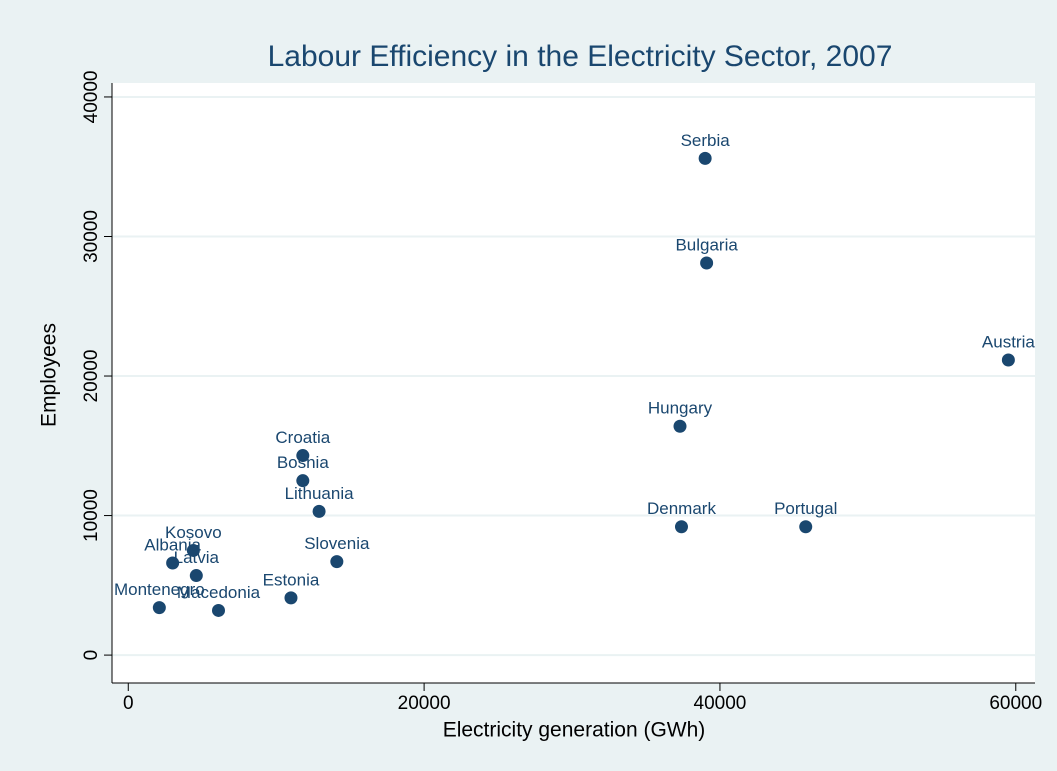  I want to click on point-label: Bosnia, so click(303, 462).